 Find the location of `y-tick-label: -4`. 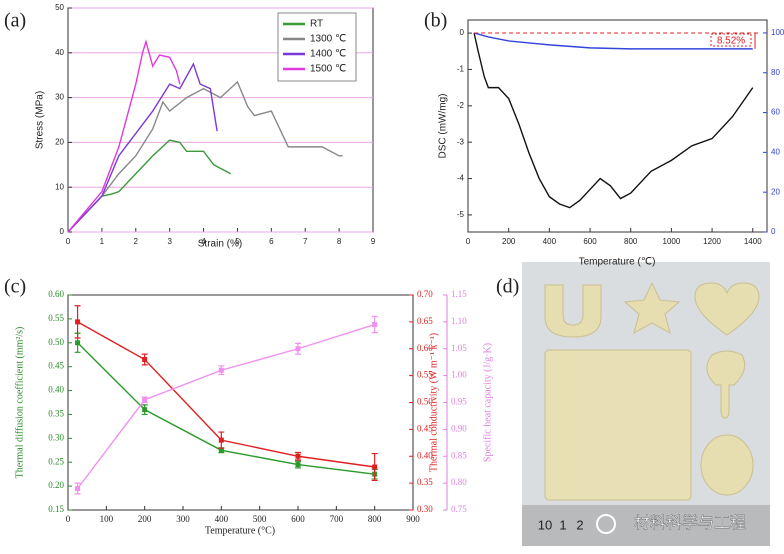

y-tick-label: -4 is located at coordinates (461, 178).